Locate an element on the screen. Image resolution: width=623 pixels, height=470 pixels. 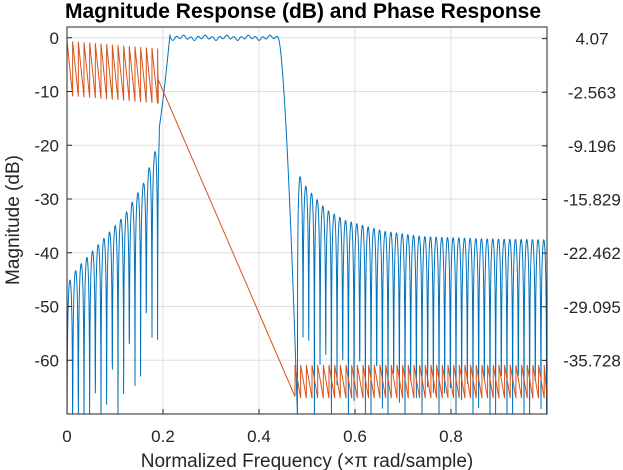
y-right-tick-label: -35.728 is located at coordinates (592, 360).